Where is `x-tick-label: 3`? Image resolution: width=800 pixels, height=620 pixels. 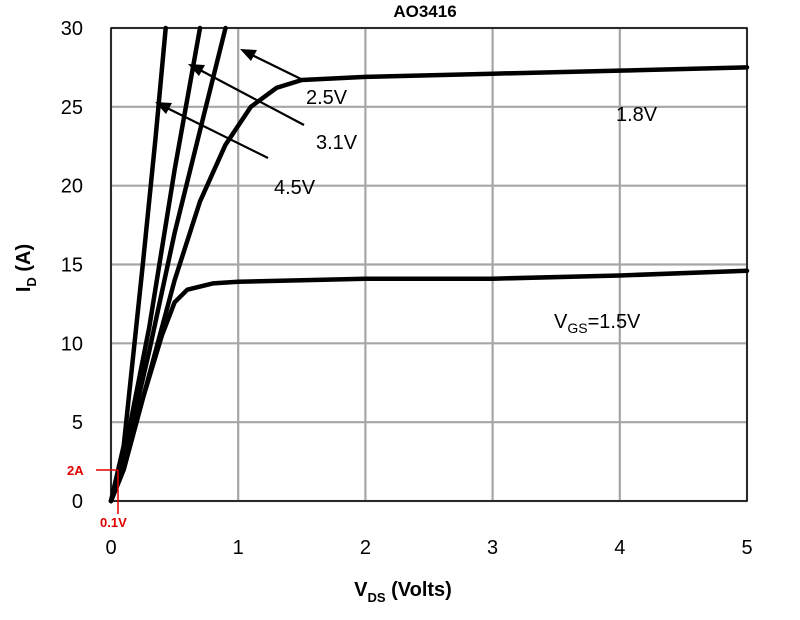 x-tick-label: 3 is located at coordinates (492, 548).